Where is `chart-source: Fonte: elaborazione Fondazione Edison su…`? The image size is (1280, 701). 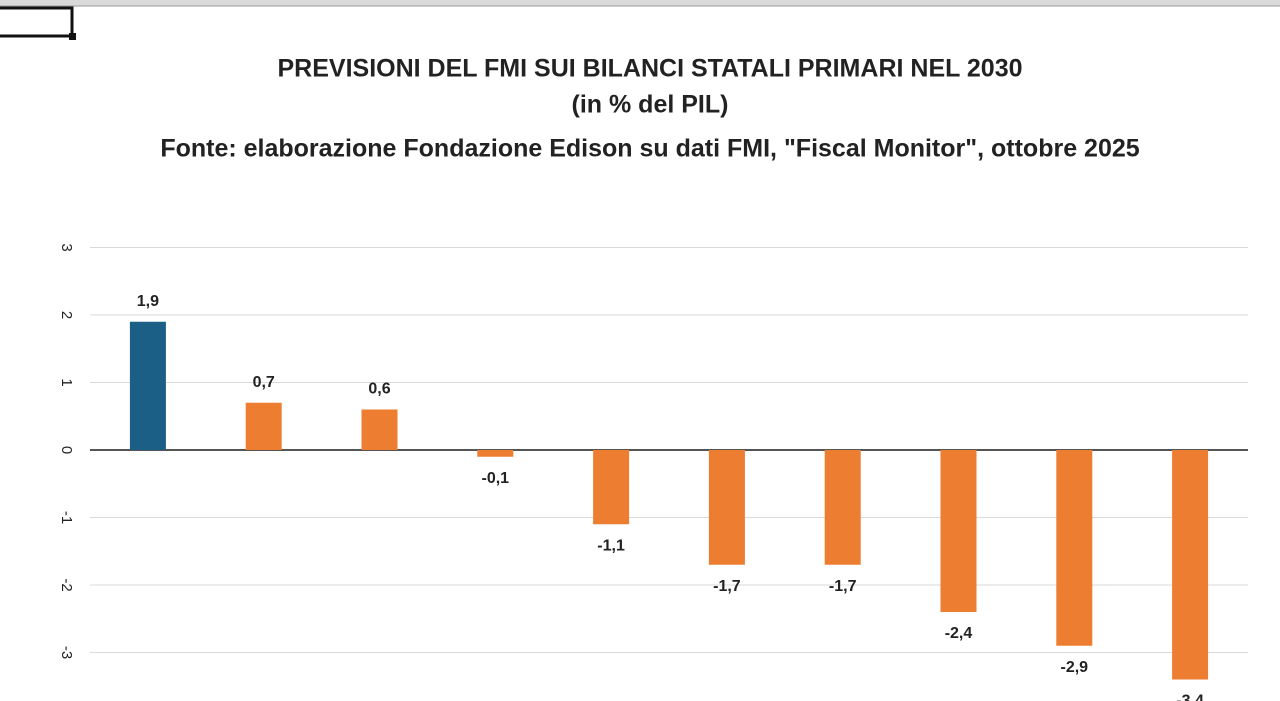
chart-source: Fonte: elaborazione Fondazione Edison su… is located at coordinates (649, 149).